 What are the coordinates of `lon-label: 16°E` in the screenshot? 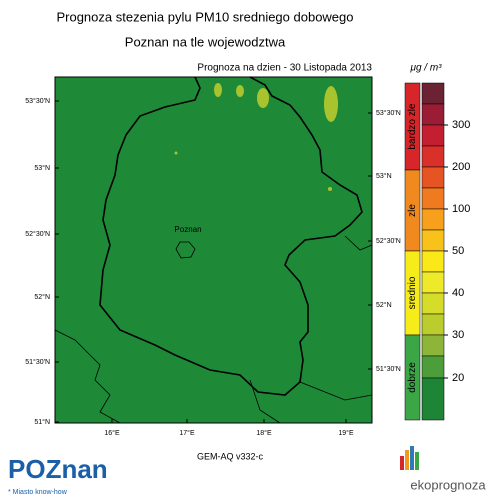 It's located at (112, 433).